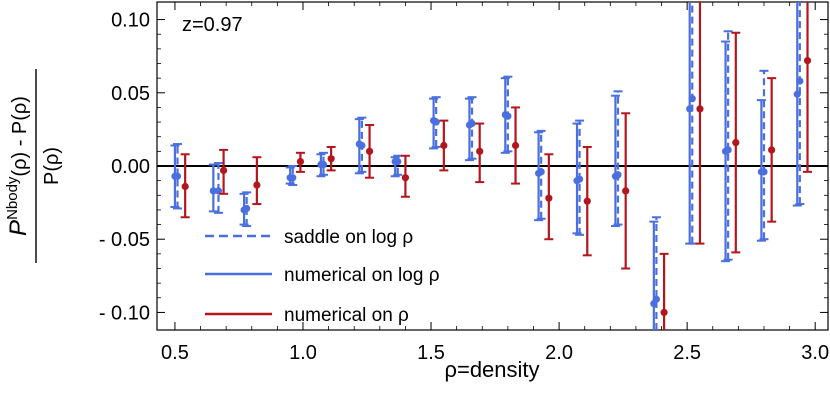 This screenshot has height=411, width=830. Describe the element at coordinates (18, 228) in the screenshot. I see `y-axis-title-num-main: P` at that location.